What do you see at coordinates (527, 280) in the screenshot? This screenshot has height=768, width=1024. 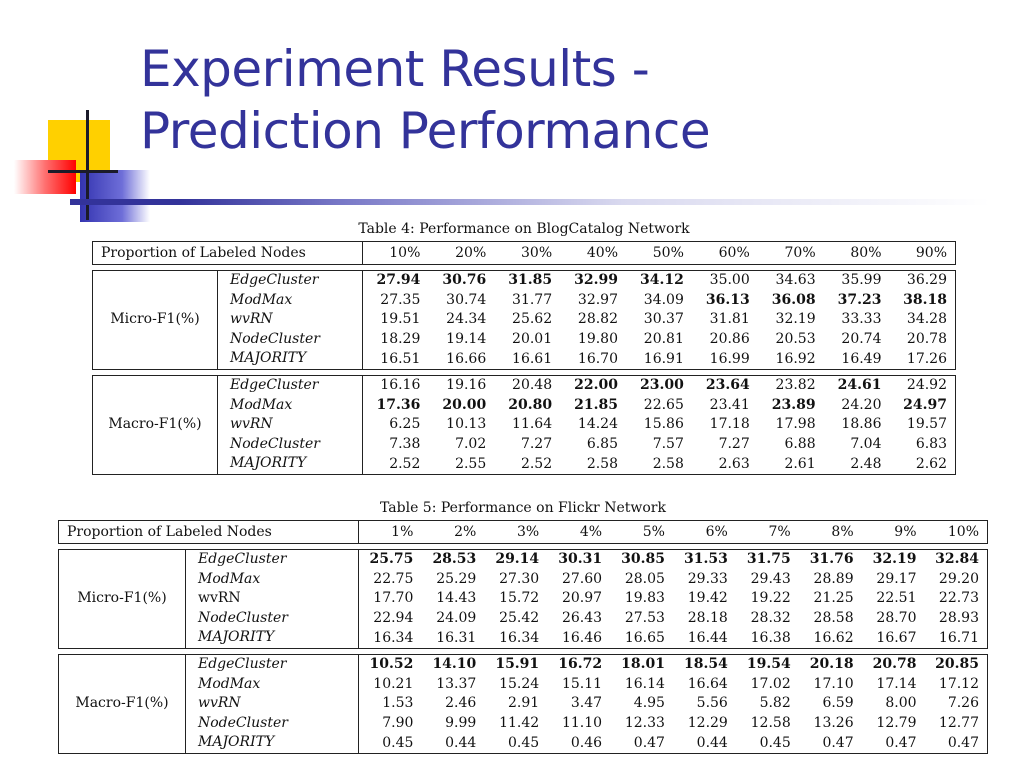 I see `table-cell: 31.85` at bounding box center [527, 280].